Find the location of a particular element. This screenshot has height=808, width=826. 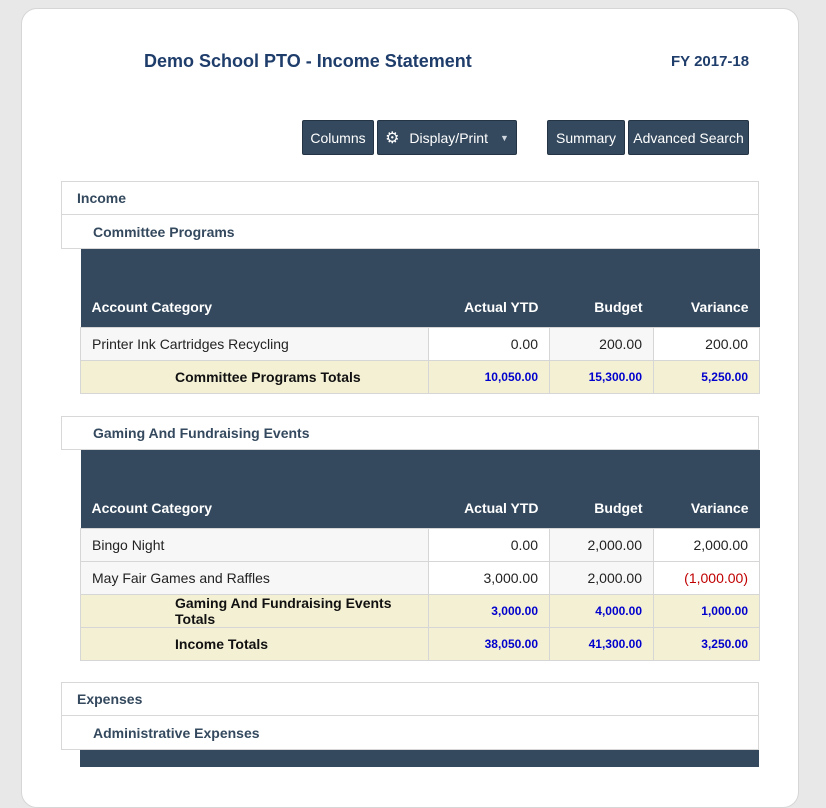

section-expenses-label: Expenses is located at coordinates (110, 699).